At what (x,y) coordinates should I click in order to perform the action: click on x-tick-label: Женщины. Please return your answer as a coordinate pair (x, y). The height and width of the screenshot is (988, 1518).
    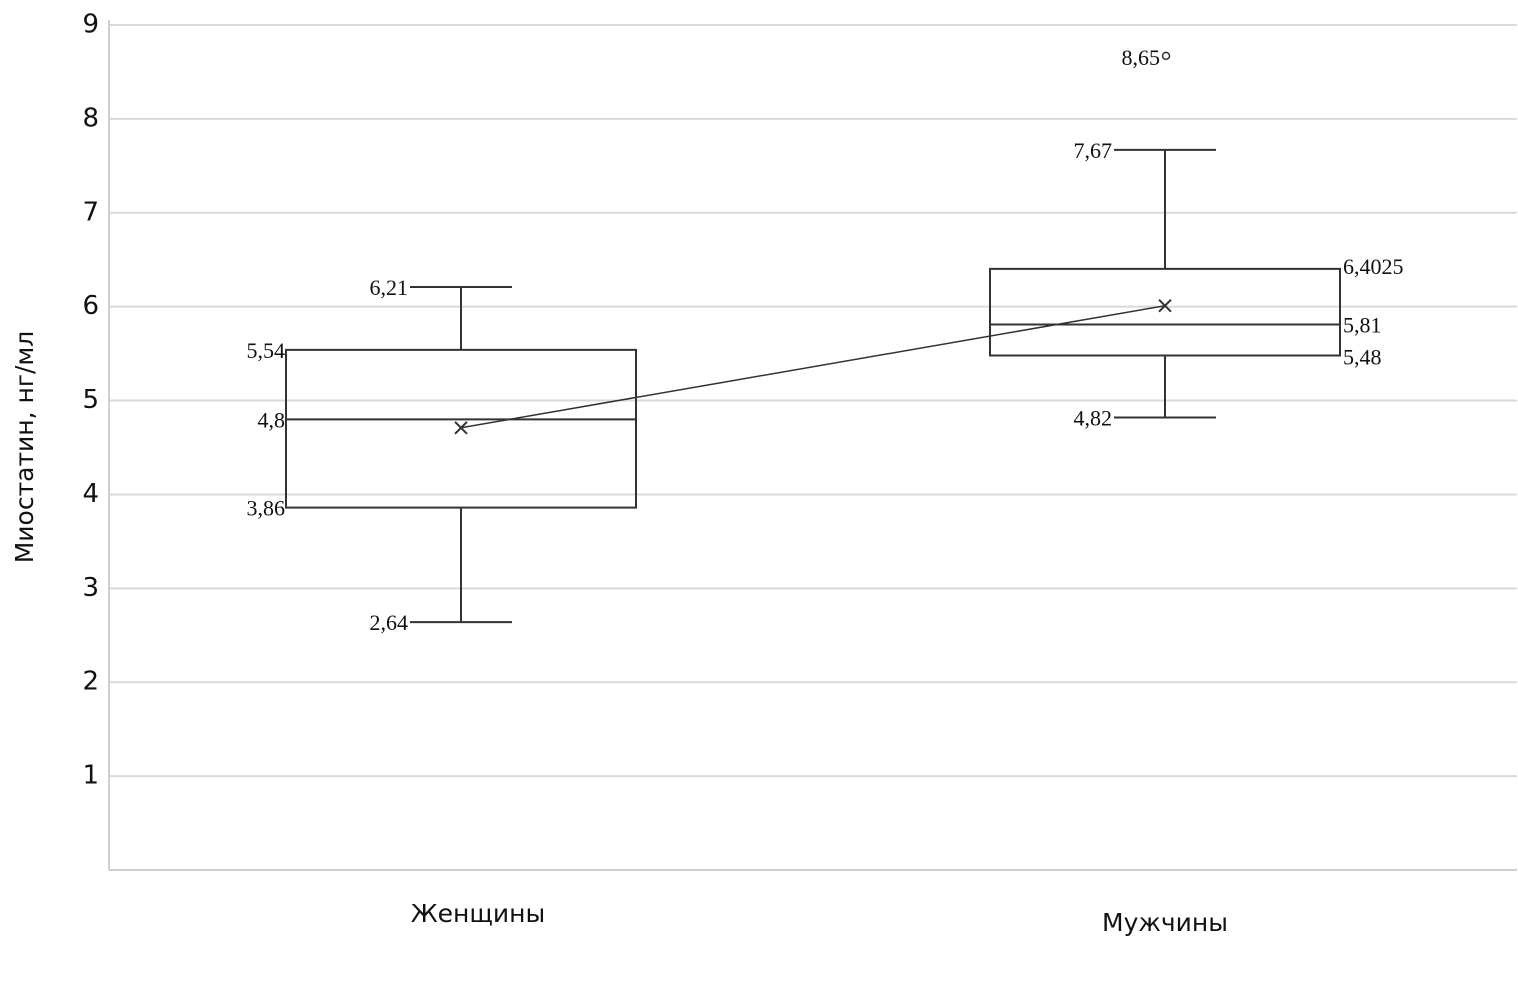
    Looking at the image, I should click on (478, 913).